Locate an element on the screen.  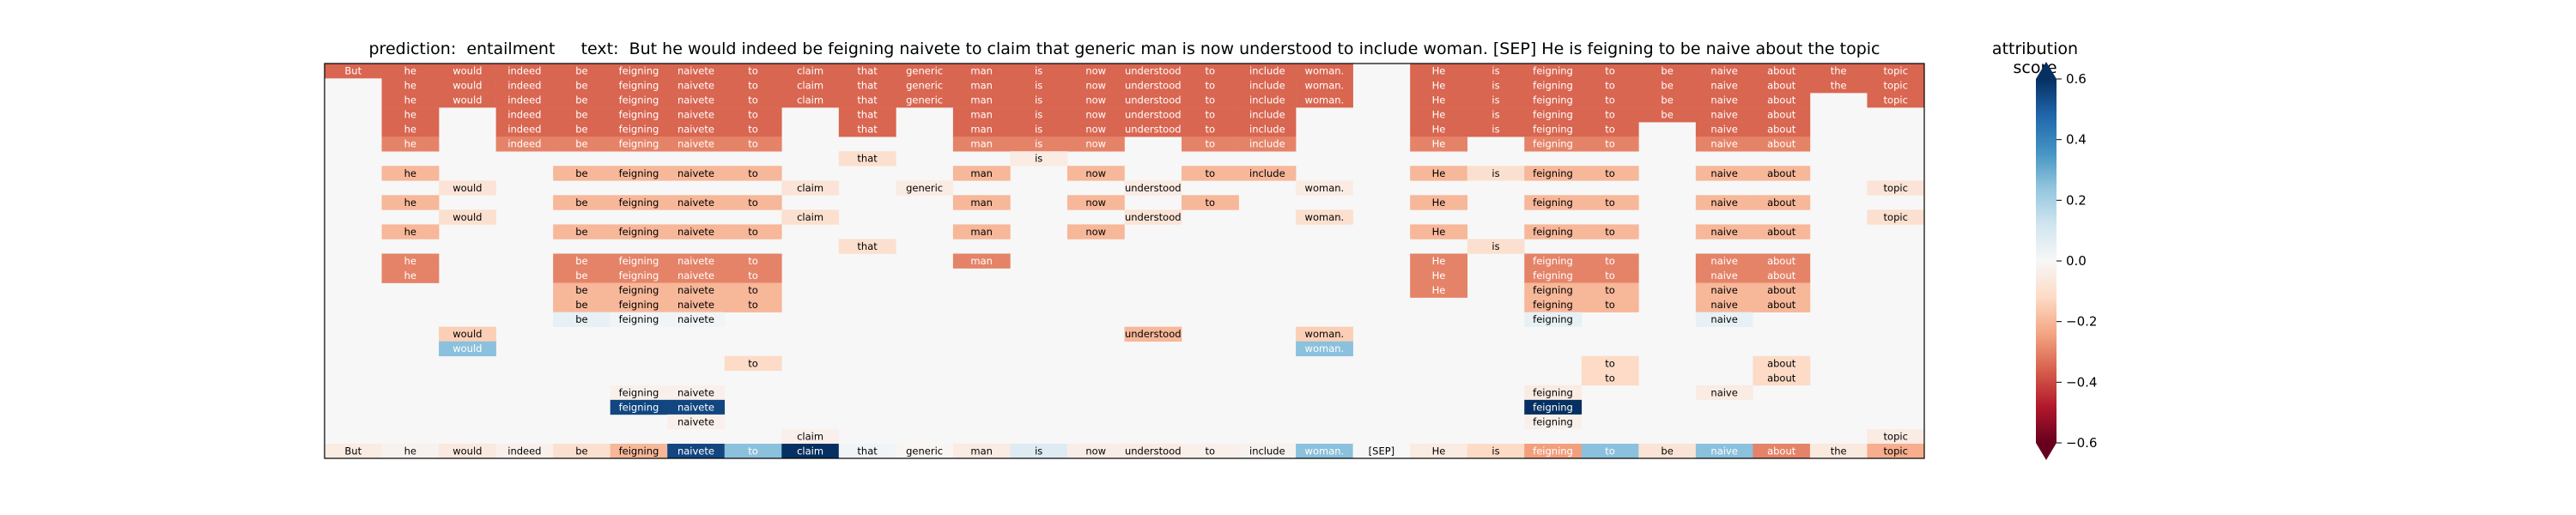
cell-r7-c13-label: now is located at coordinates (1096, 173).